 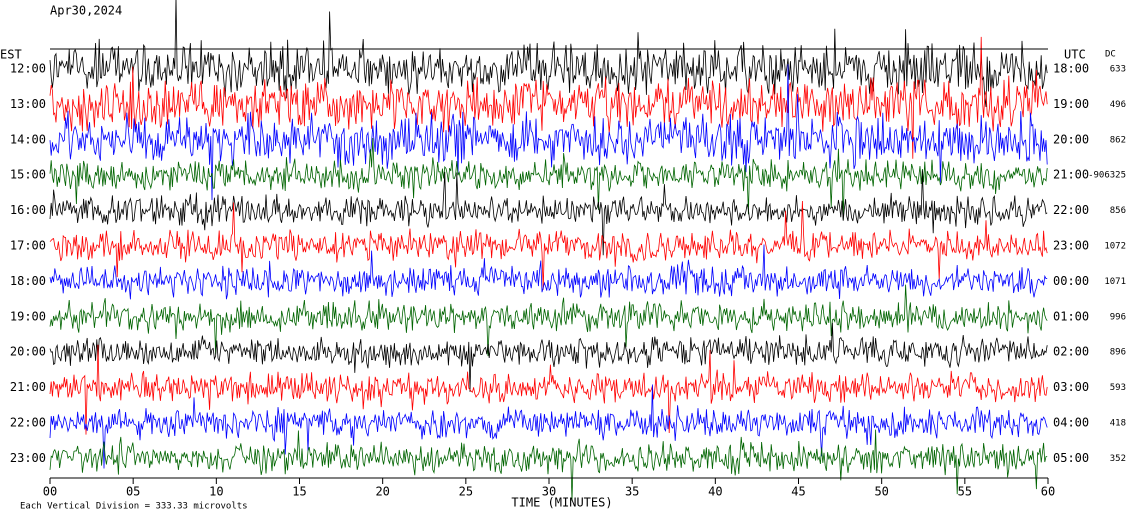 What do you see at coordinates (50, 492) in the screenshot?
I see `x-tick-label: 00` at bounding box center [50, 492].